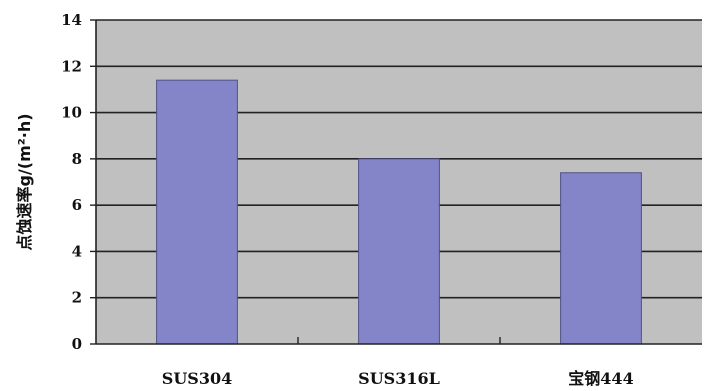  What do you see at coordinates (71, 182) in the screenshot?
I see `y-tick-labels: 0 2 4 6 8 10 12 14` at bounding box center [71, 182].